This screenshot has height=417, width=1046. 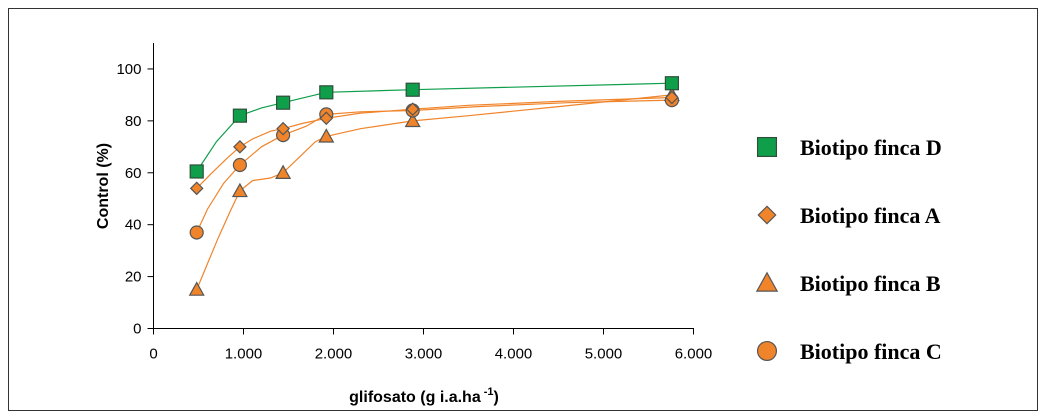 I want to click on x-tick-label: 3.000, so click(x=424, y=354).